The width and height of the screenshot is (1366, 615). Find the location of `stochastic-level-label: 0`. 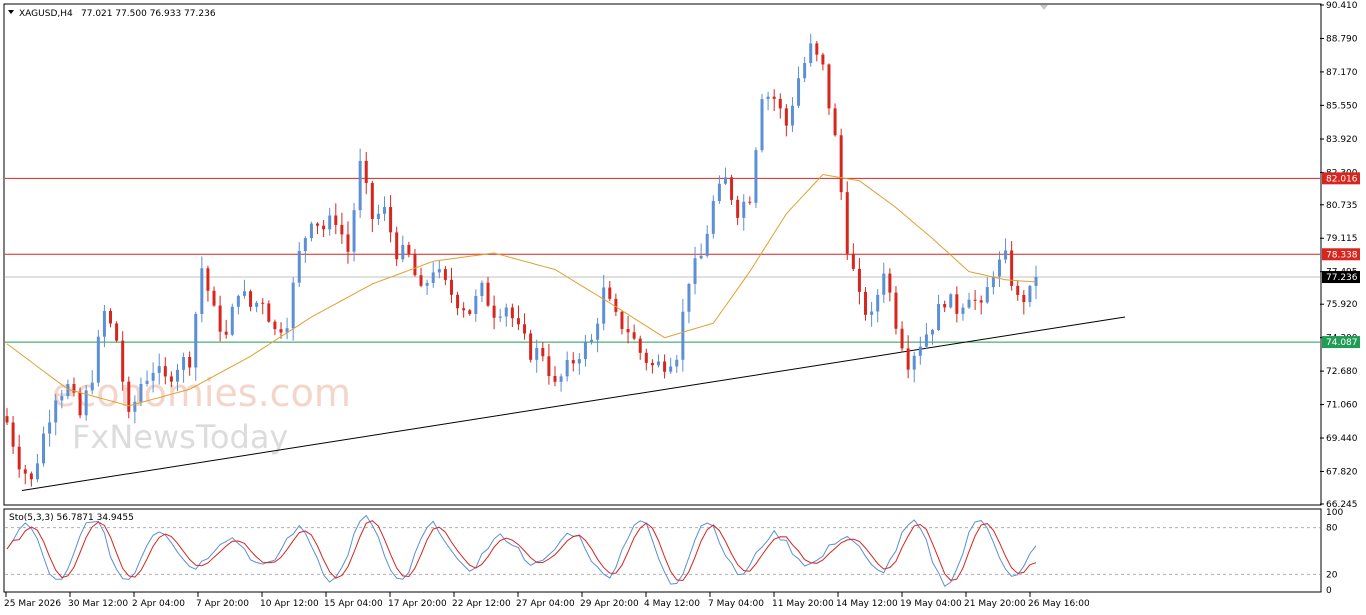

stochastic-level-label: 0 is located at coordinates (1329, 591).